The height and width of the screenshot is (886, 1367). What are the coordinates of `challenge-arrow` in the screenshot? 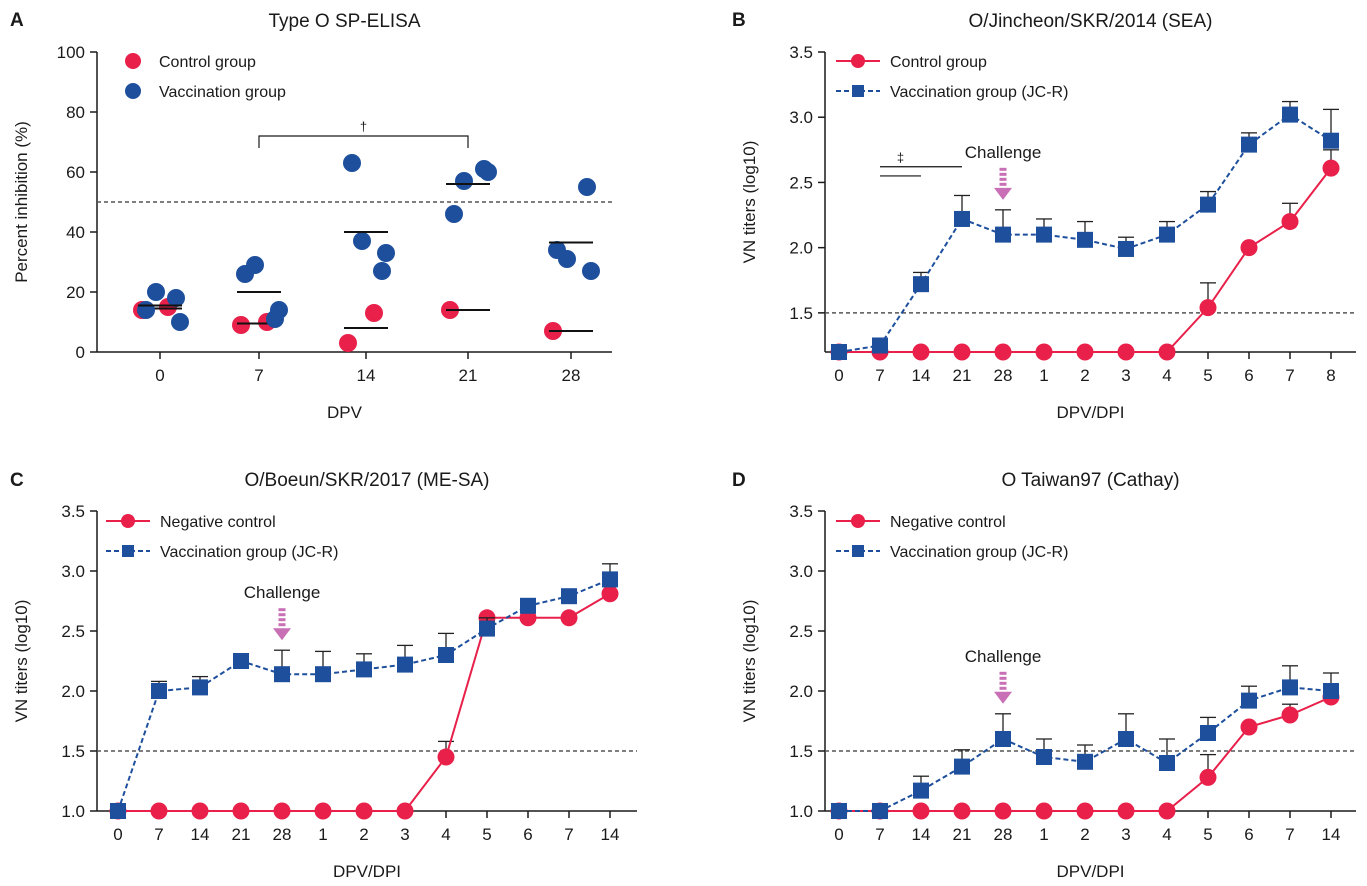 It's located at (1003, 183).